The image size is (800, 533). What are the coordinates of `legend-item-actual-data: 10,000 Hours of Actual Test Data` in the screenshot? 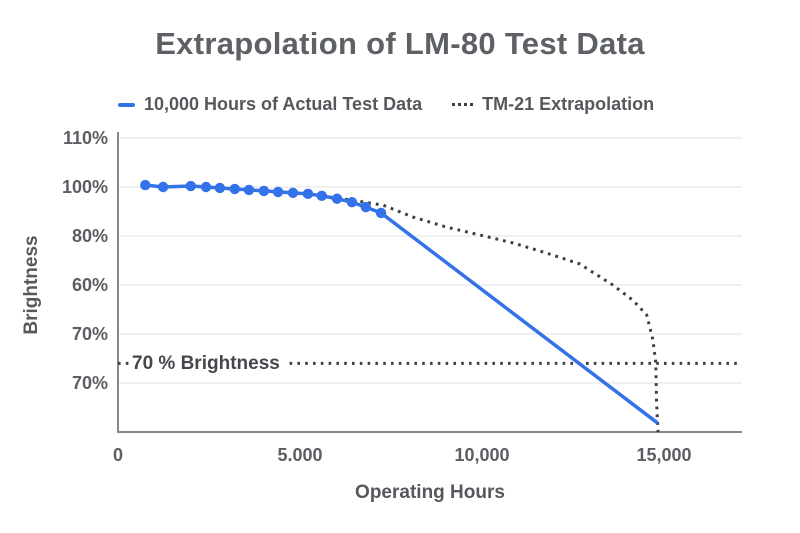 It's located at (270, 104).